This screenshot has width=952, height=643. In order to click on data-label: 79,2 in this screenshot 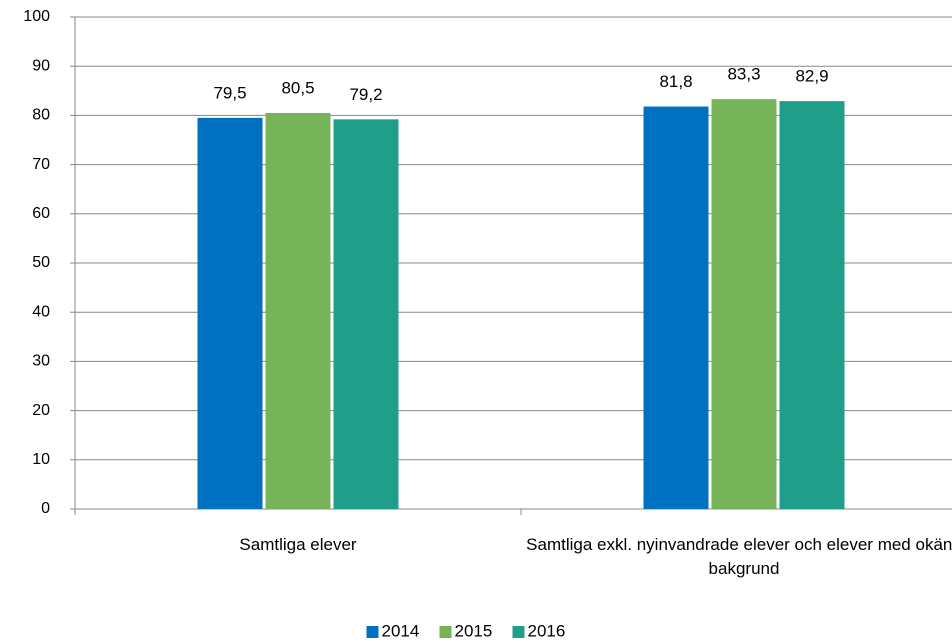, I will do `click(365, 94)`.